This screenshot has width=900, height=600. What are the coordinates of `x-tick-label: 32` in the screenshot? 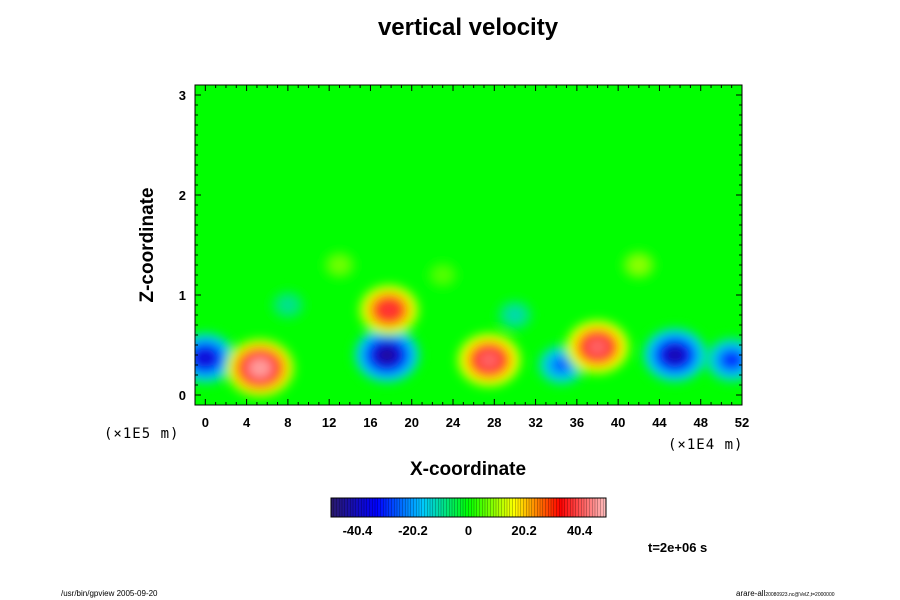 It's located at (535, 422).